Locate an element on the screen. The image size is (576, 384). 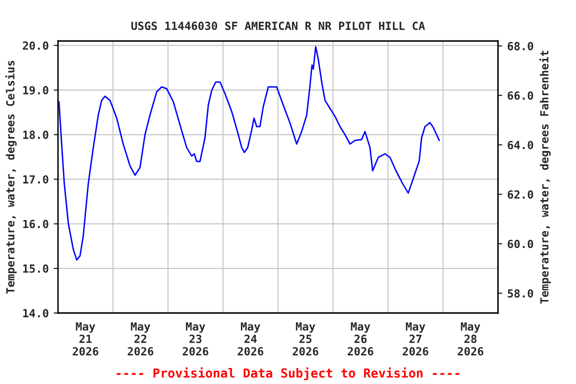
text: ---- Provisional Data Subject to Revision ---- is located at coordinates (288, 373).